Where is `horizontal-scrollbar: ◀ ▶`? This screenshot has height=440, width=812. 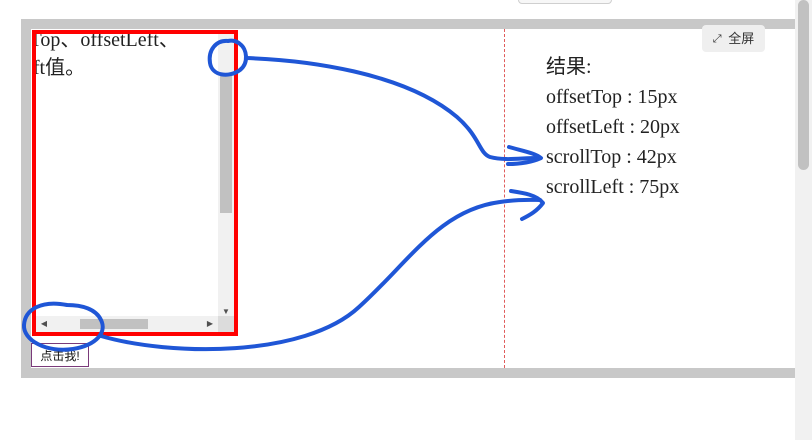
horizontal-scrollbar: ◀ ▶ is located at coordinates (127, 324).